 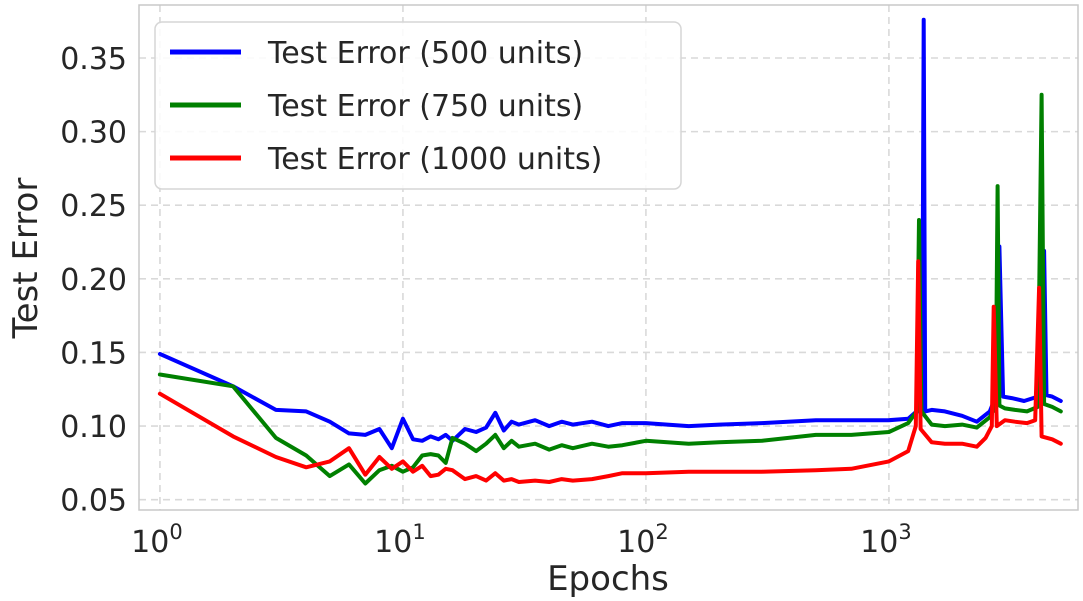 What do you see at coordinates (643, 540) in the screenshot?
I see `x-tick-label: 10²` at bounding box center [643, 540].